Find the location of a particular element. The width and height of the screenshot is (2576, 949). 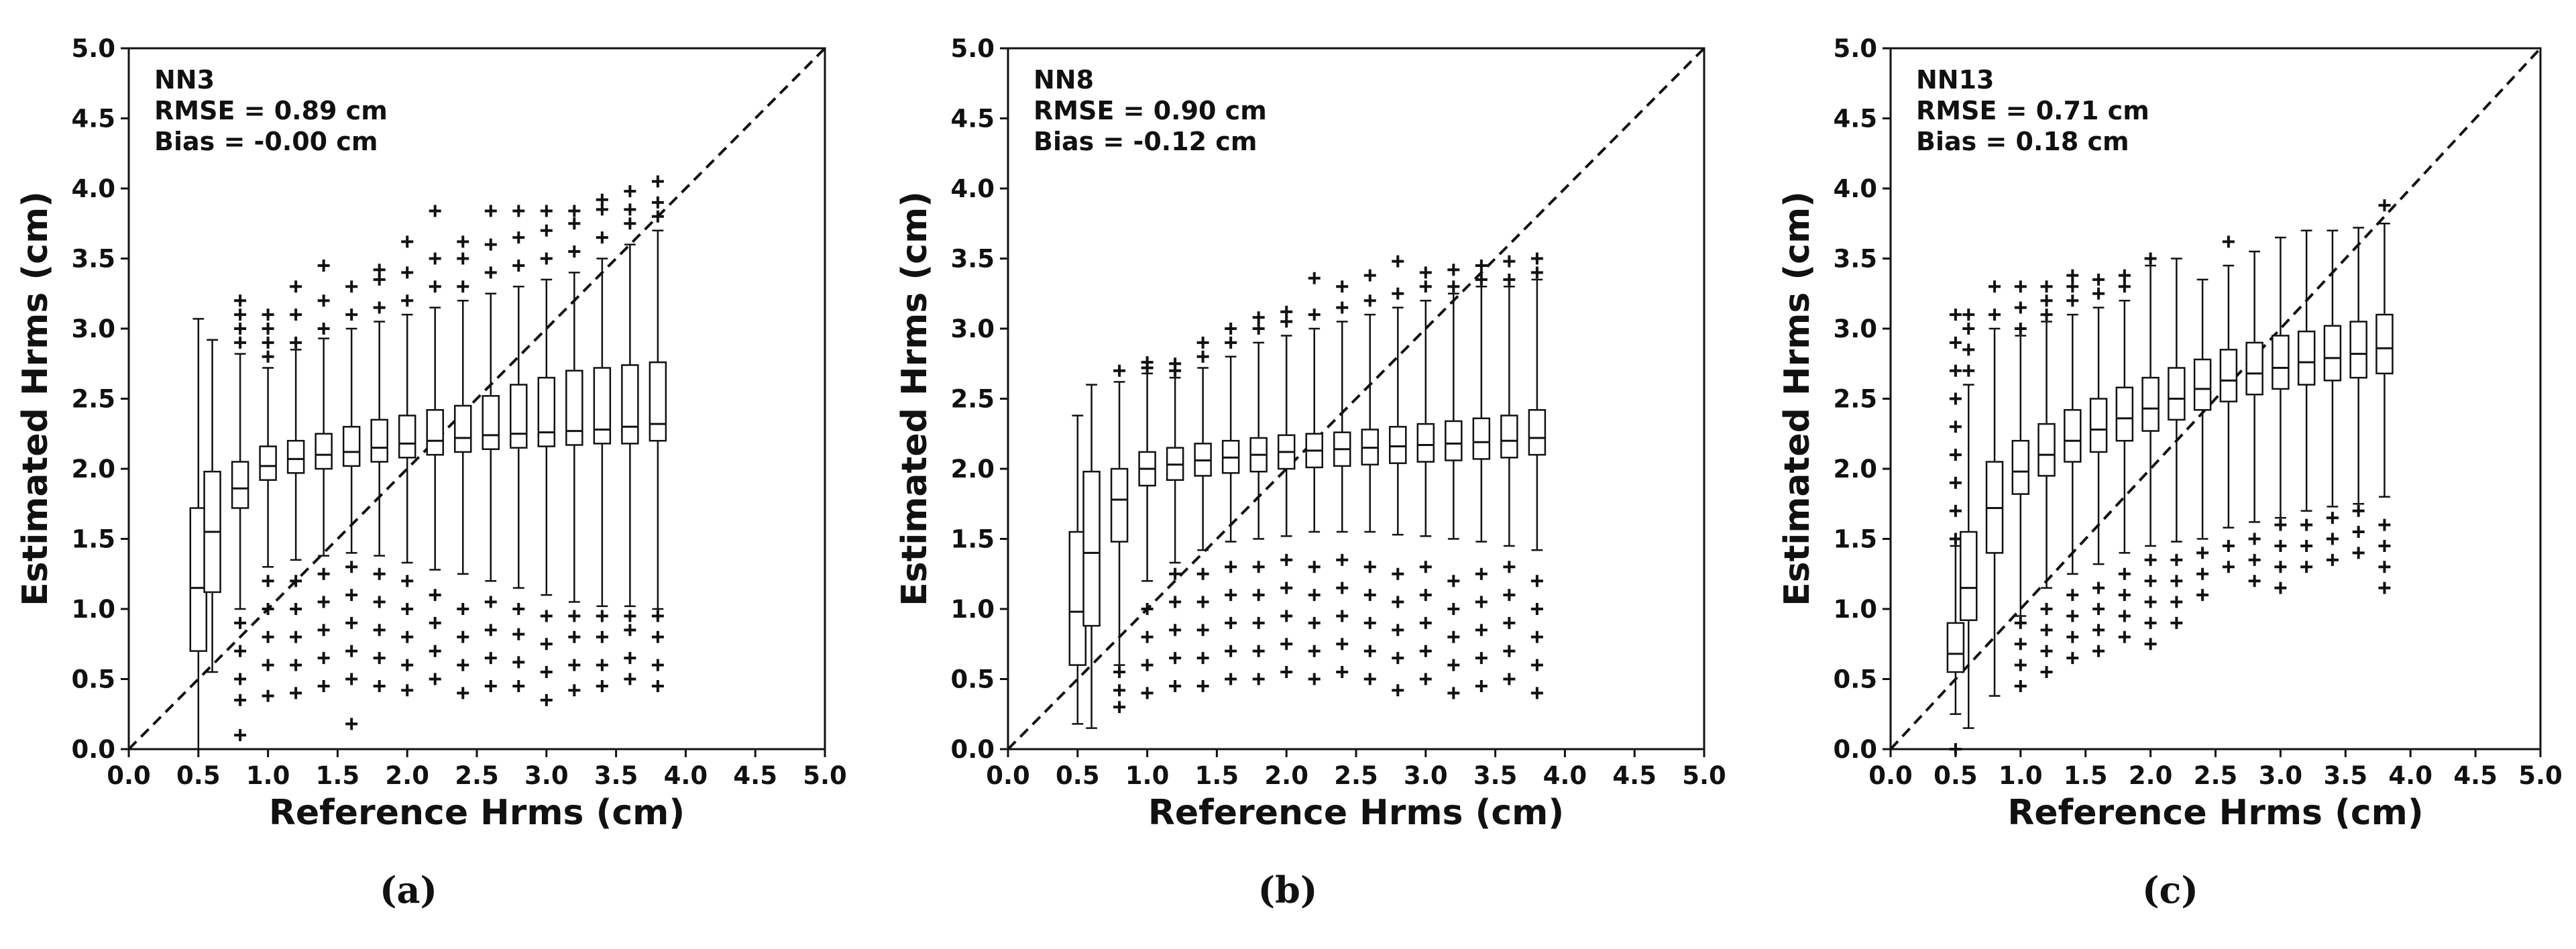

x-tick-label: 1.0 is located at coordinates (1147, 775).